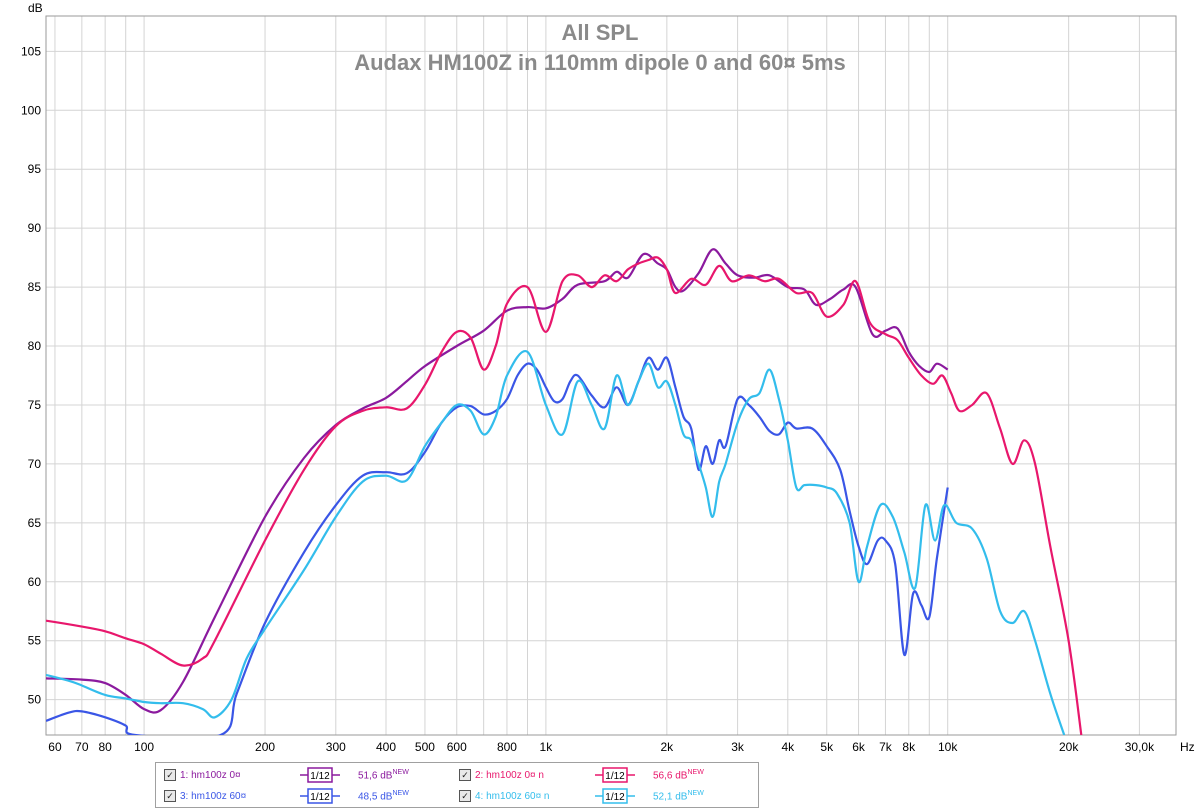 The image size is (1200, 809). I want to click on x-tick-label: 100, so click(144, 747).